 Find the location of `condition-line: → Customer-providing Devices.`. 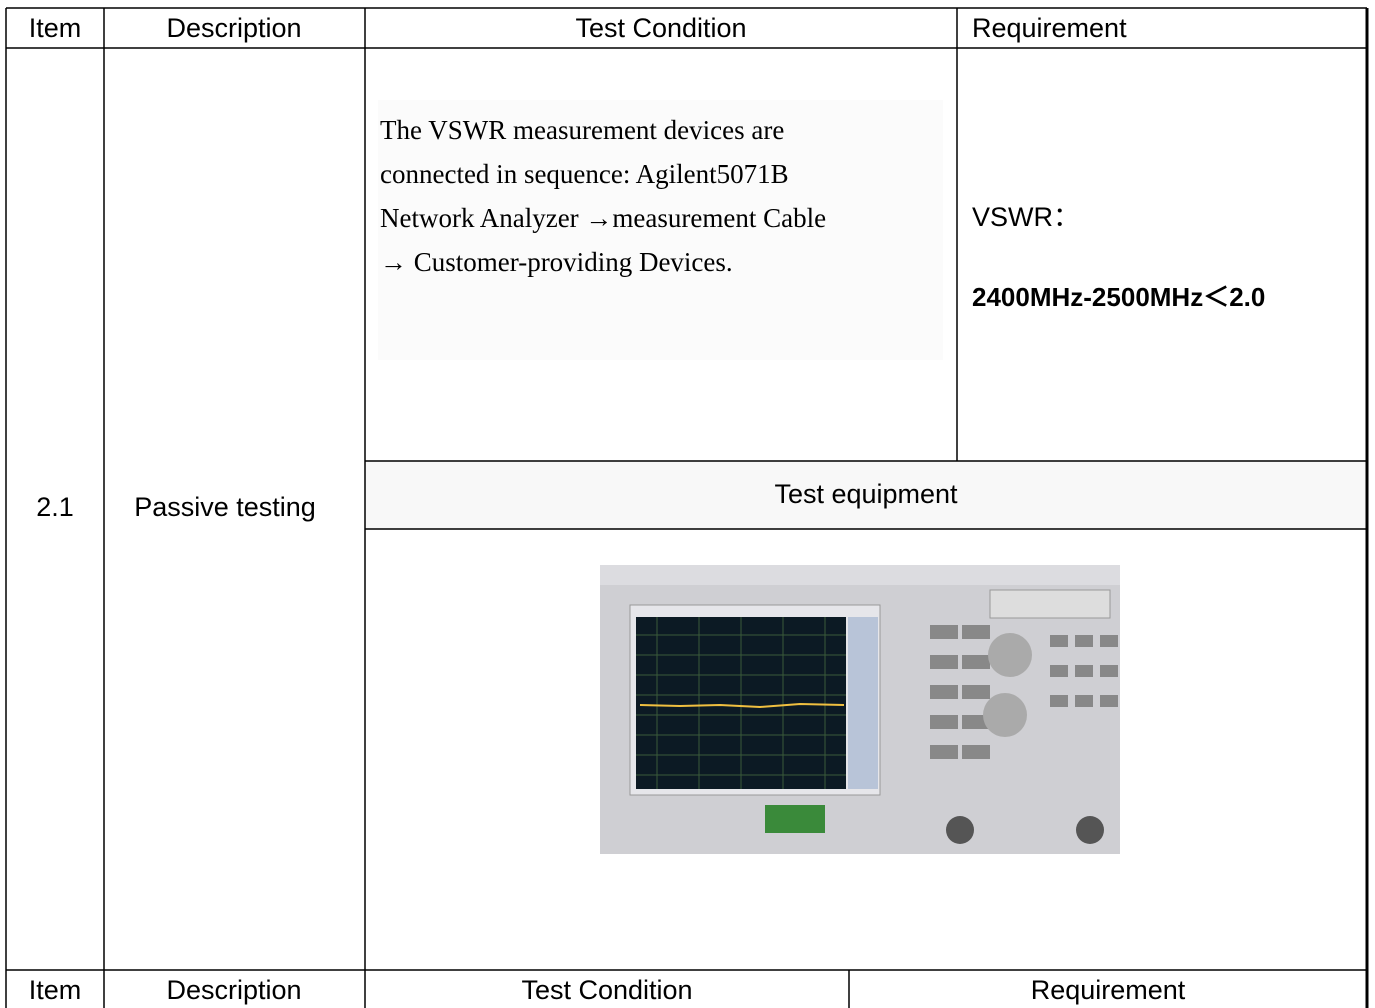

condition-line: → Customer-providing Devices. is located at coordinates (556, 262).